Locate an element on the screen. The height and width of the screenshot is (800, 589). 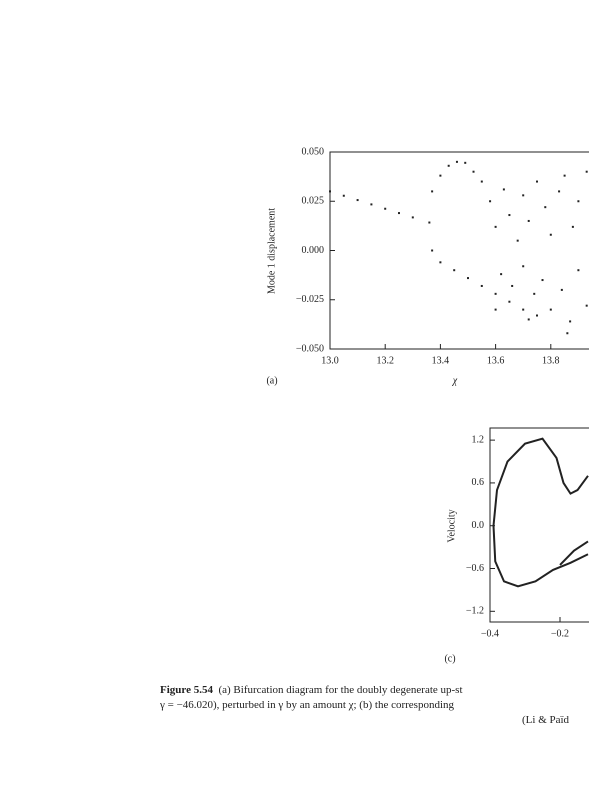
panel-label: (a) is located at coordinates (271, 380).